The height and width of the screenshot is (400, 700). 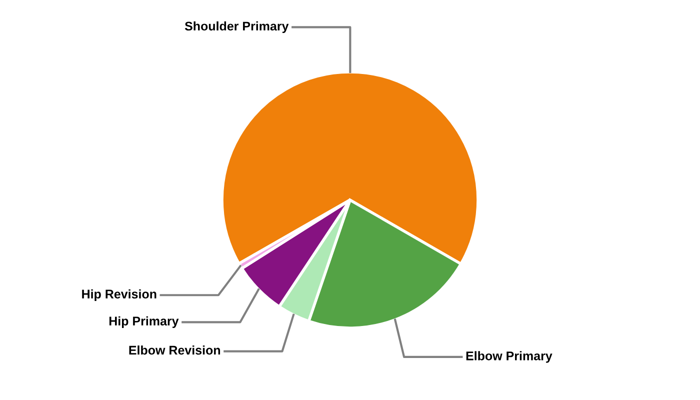 What do you see at coordinates (144, 322) in the screenshot?
I see `slice-label: Hip Primary` at bounding box center [144, 322].